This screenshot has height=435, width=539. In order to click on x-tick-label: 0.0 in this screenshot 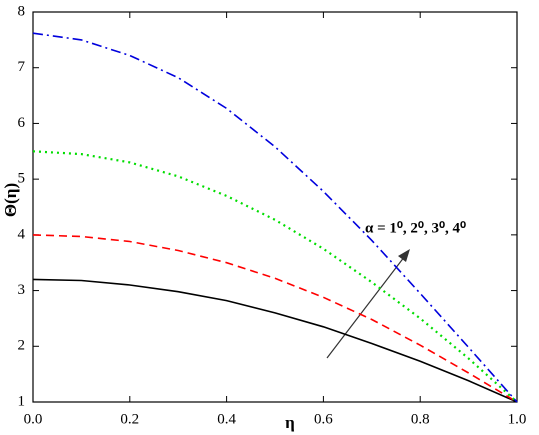, I will do `click(33, 419)`.